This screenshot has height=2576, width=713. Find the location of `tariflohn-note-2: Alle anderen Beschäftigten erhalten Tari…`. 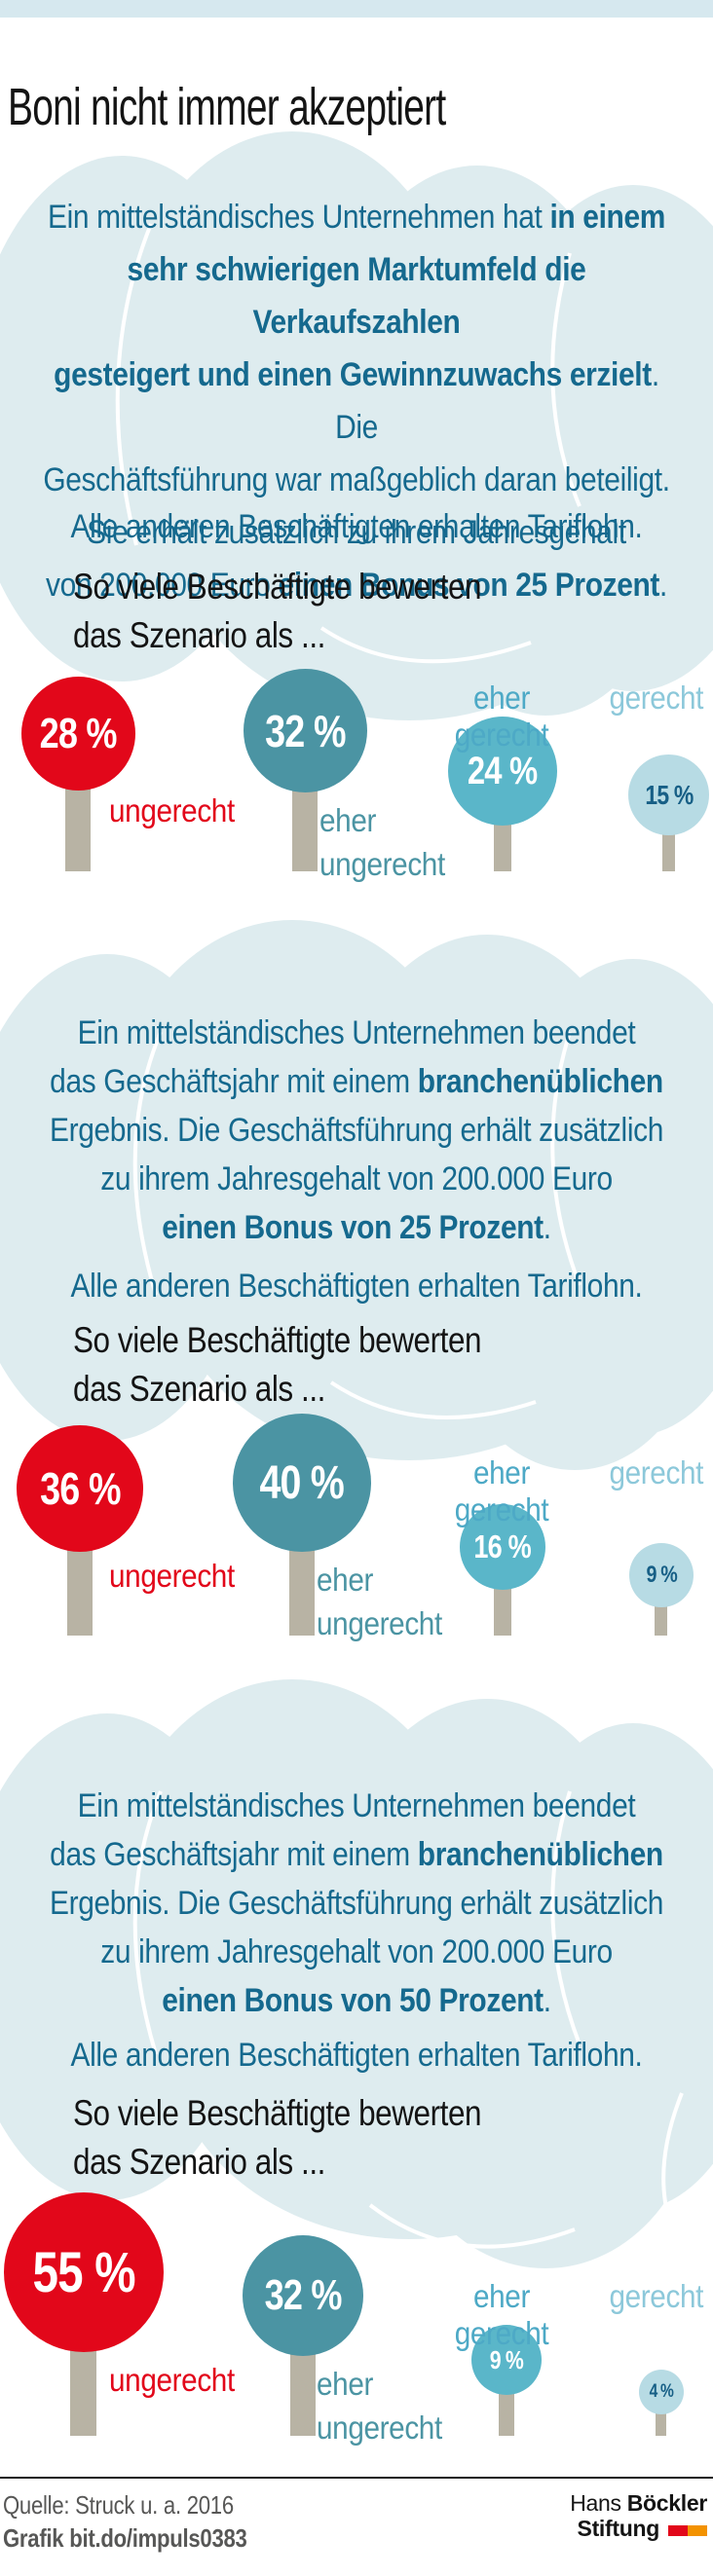

tariflohn-note-2: Alle anderen Beschäftigten erhalten Tari… is located at coordinates (357, 1286).